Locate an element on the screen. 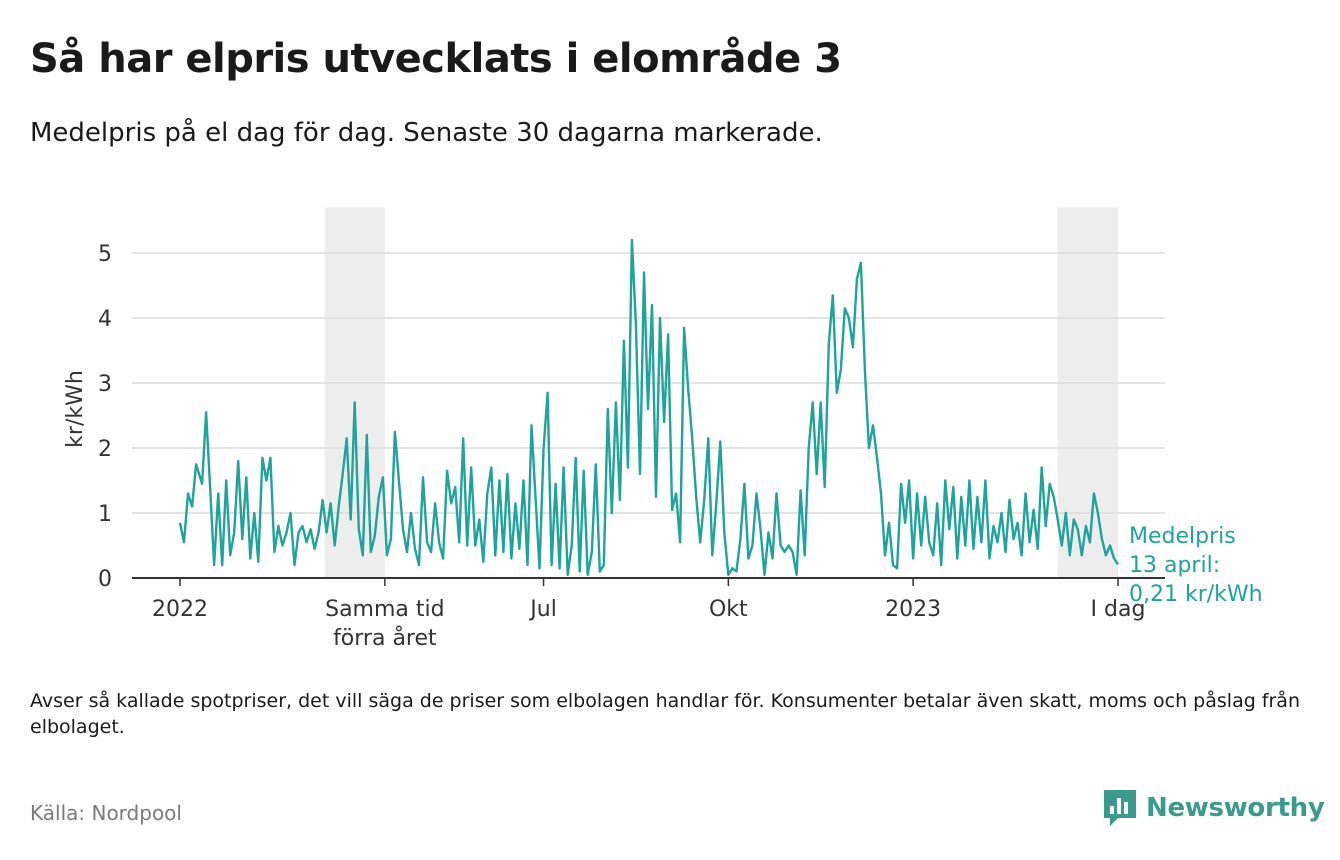  x-tick-label: 2023 is located at coordinates (913, 609).